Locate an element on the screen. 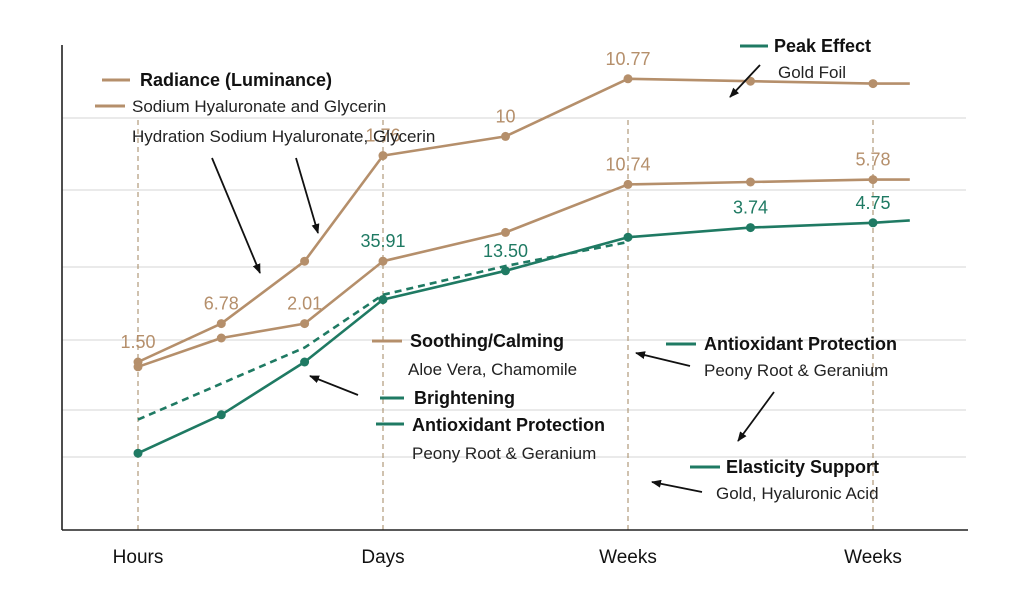 The height and width of the screenshot is (602, 1024). data-label: 4.75 is located at coordinates (872, 203).